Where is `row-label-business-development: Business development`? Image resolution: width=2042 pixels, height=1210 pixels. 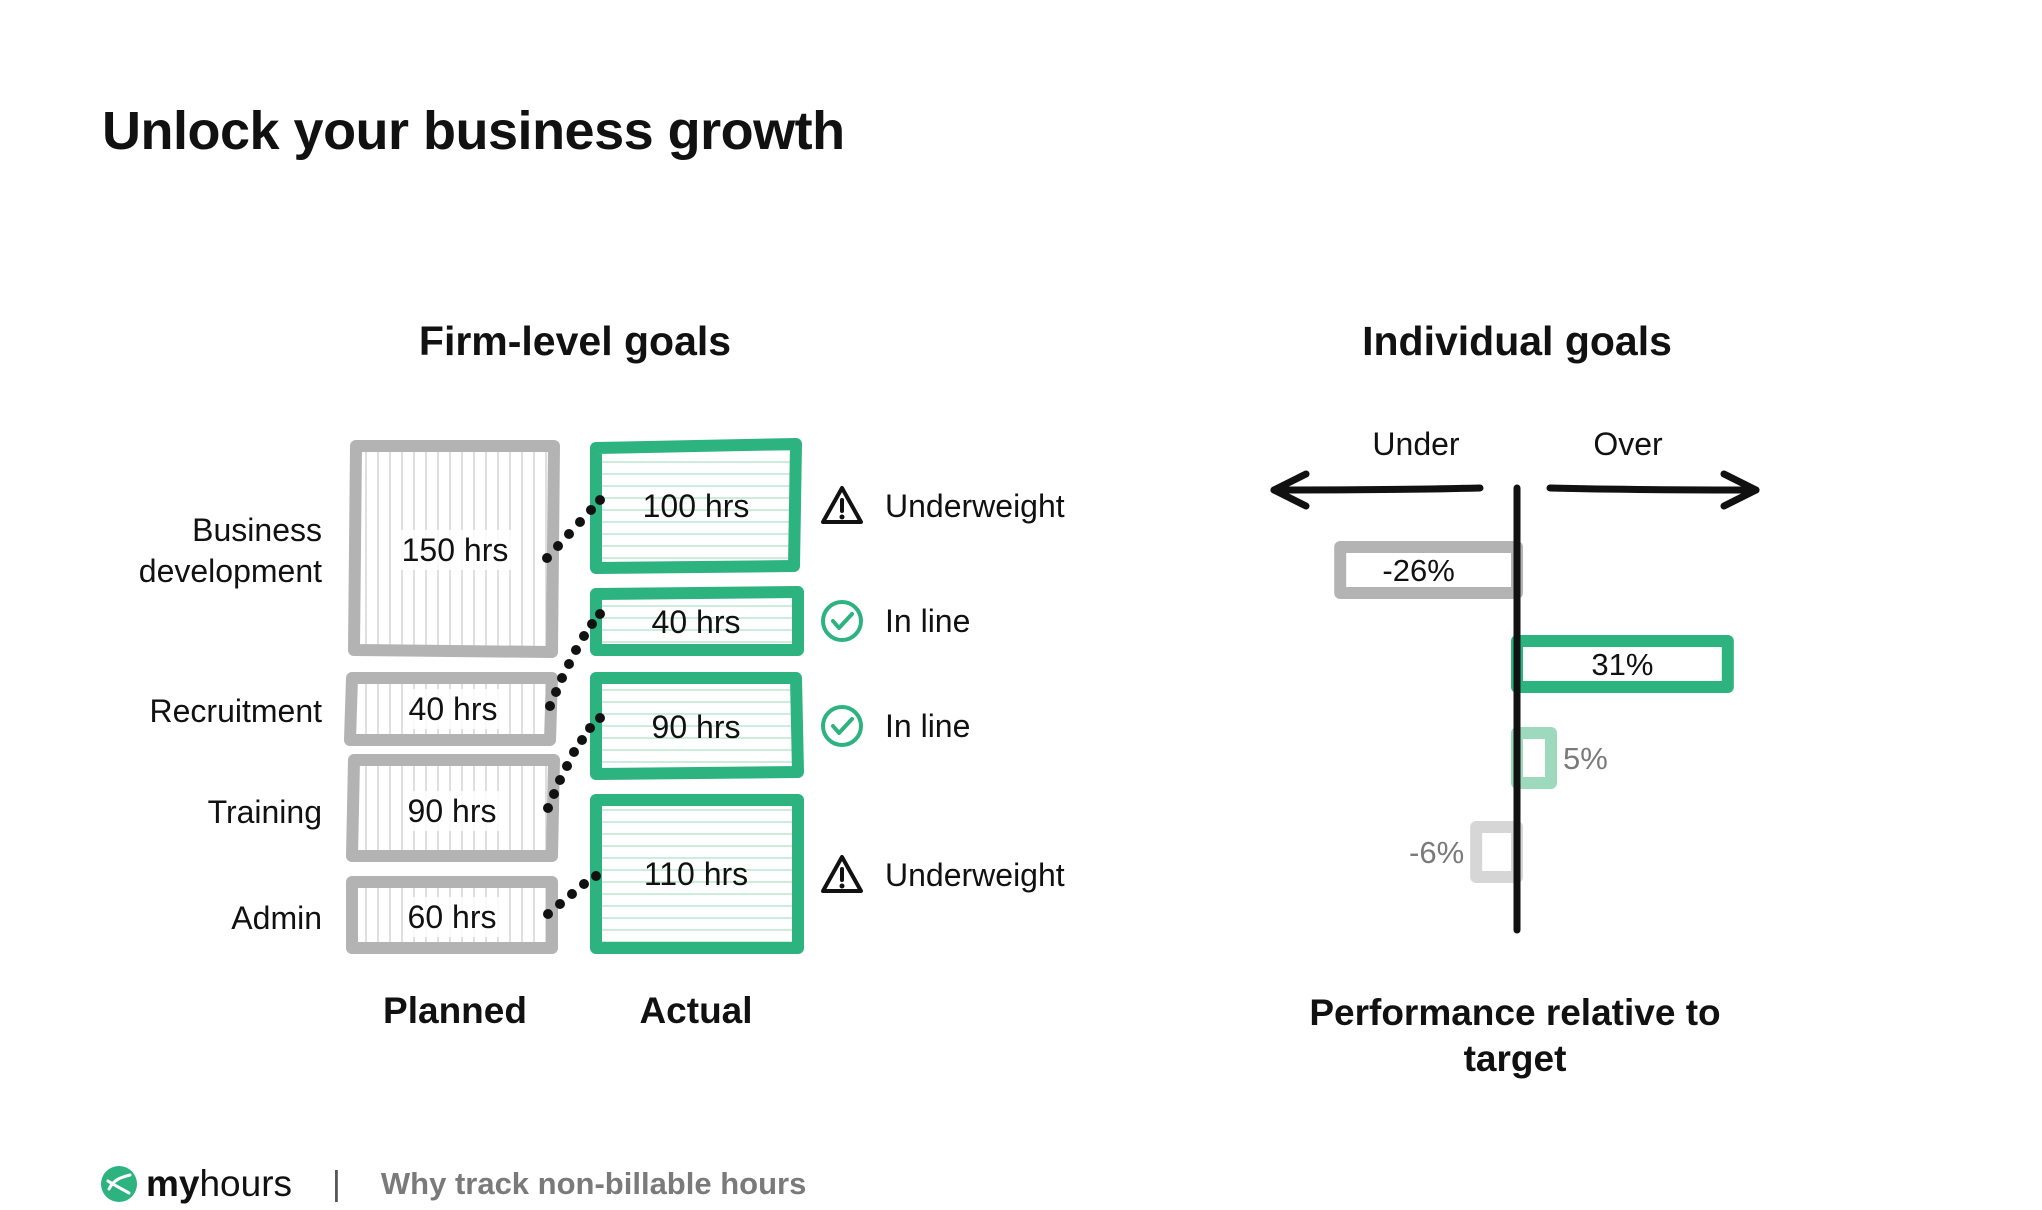
row-label-business-development: Business development is located at coordinates (230, 550).